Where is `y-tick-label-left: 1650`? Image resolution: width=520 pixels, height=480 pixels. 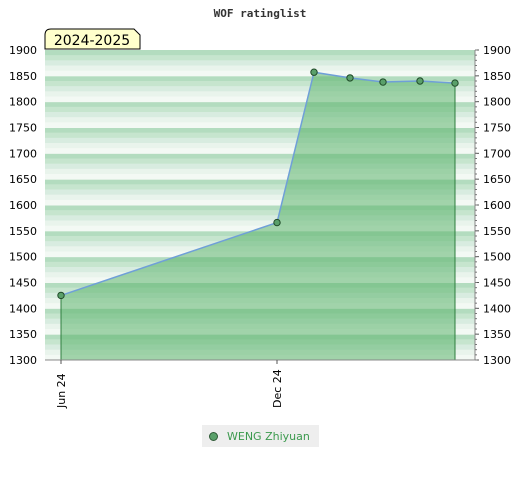 y-tick-label-left: 1650 is located at coordinates (23, 179).